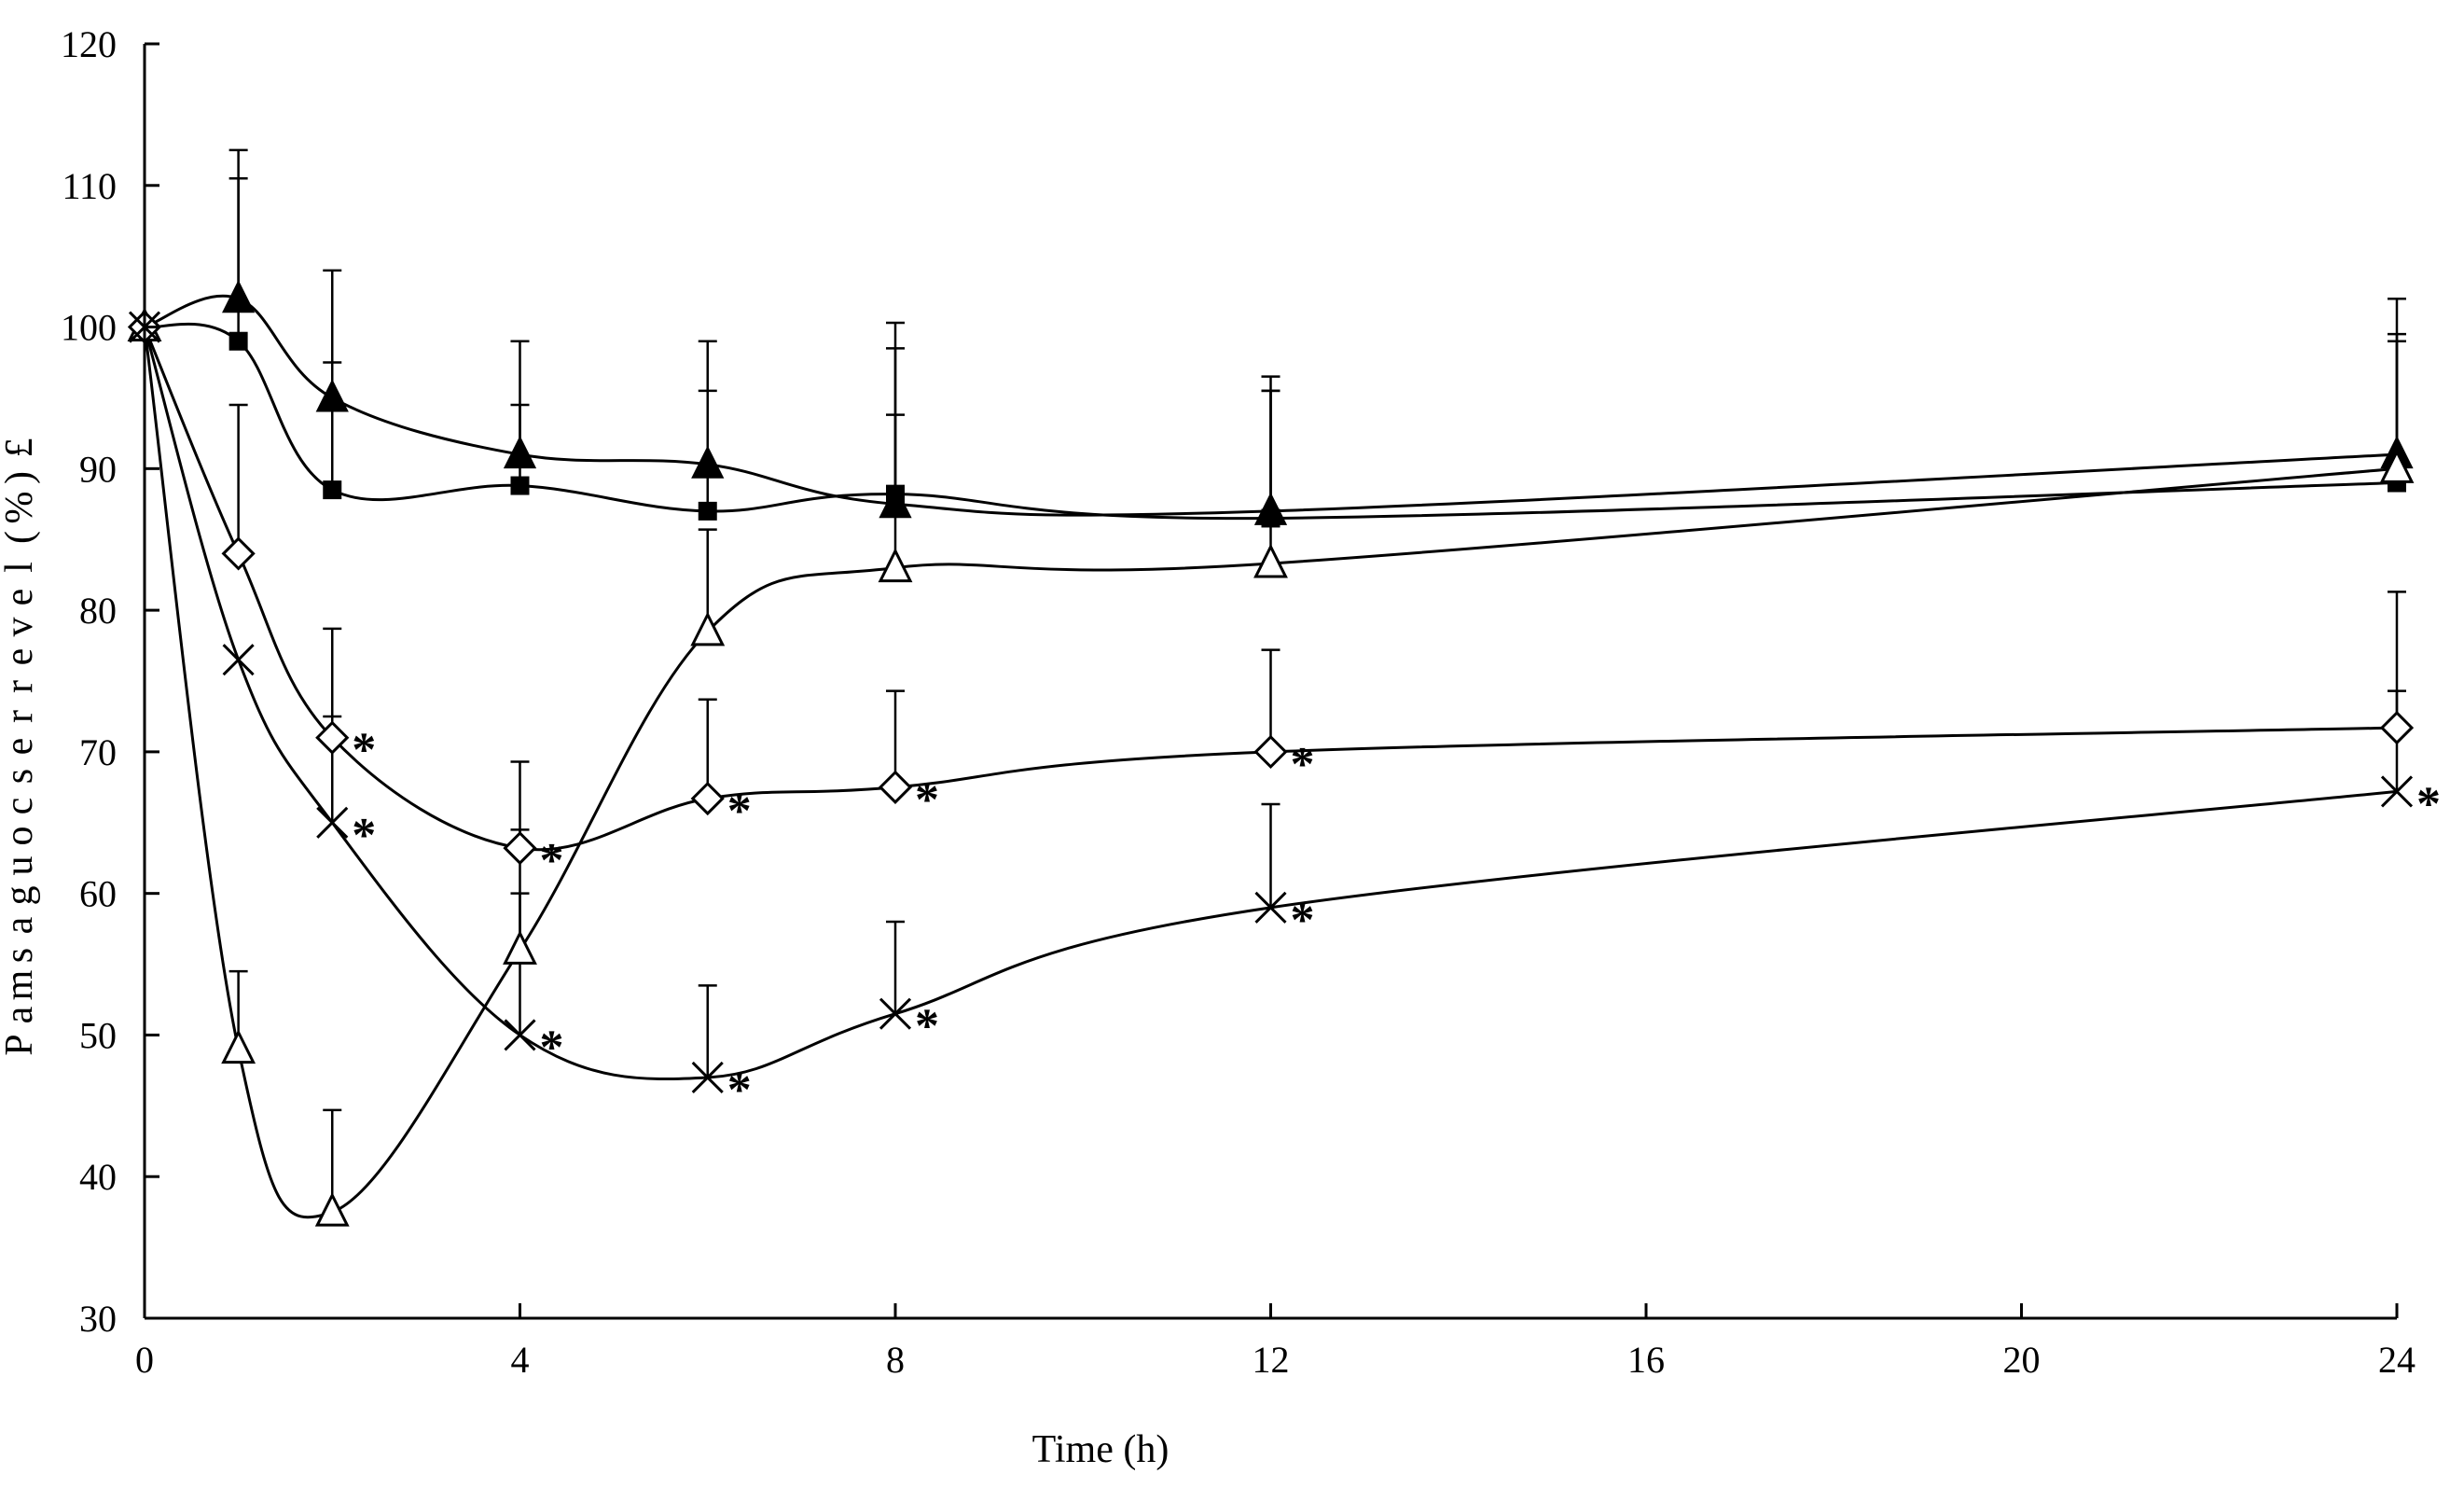  Describe the element at coordinates (739, 1091) in the screenshot. I see `cross-significance-6: *` at that location.